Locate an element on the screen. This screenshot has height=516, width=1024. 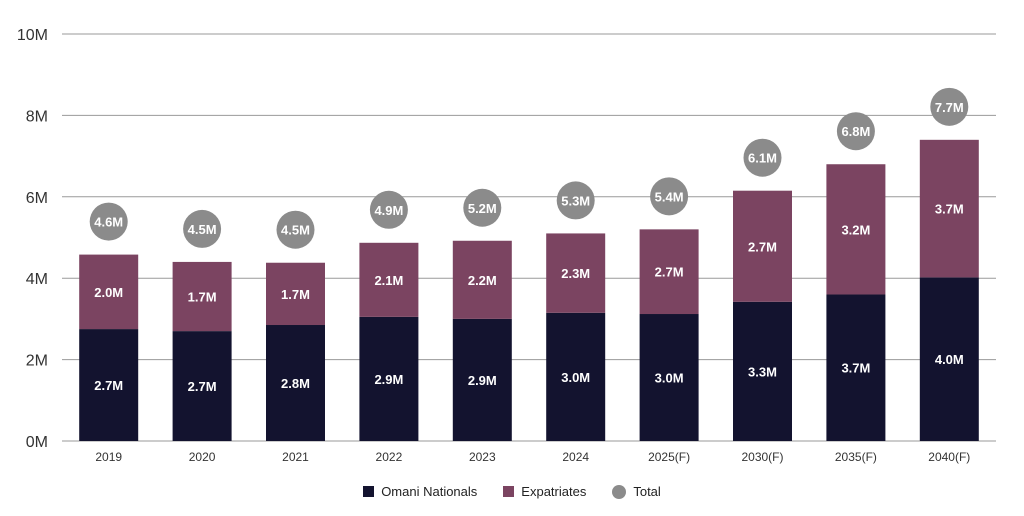
legend-swatch-expatriates is located at coordinates (509, 491).